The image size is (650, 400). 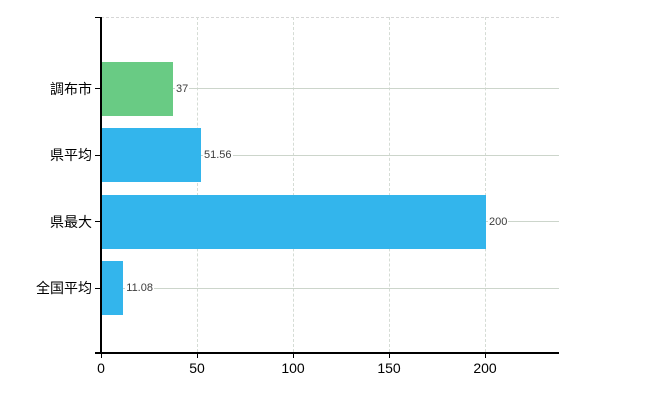 I want to click on bar-value-label: 200, so click(x=498, y=221).